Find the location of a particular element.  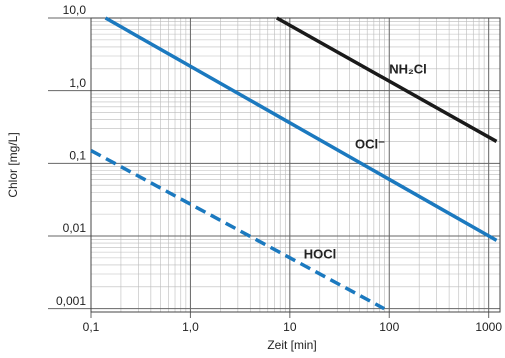

x-tick-label: 0,1 is located at coordinates (91, 327).